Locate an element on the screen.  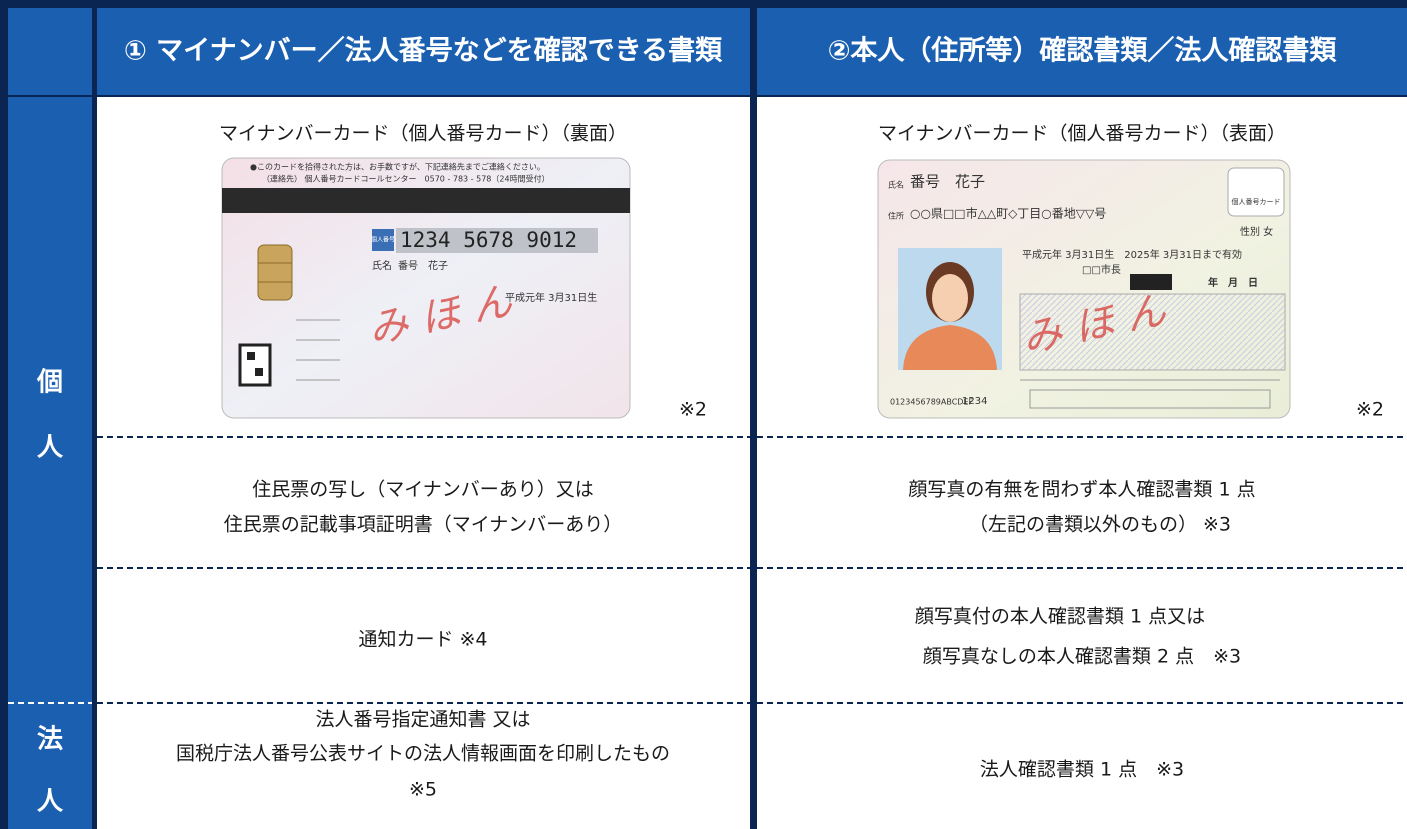
label-box is located at coordinates (1151, 282).